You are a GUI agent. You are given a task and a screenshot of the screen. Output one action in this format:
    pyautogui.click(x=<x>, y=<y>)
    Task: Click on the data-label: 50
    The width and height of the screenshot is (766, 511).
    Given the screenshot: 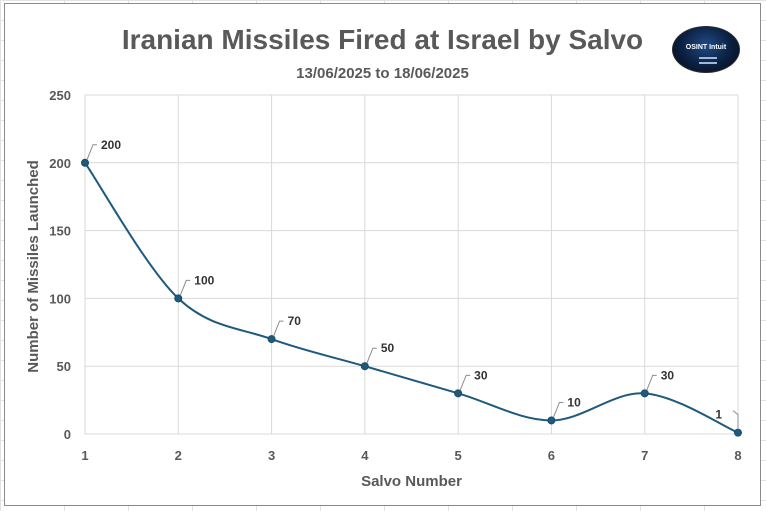 What is the action you would take?
    pyautogui.click(x=388, y=348)
    